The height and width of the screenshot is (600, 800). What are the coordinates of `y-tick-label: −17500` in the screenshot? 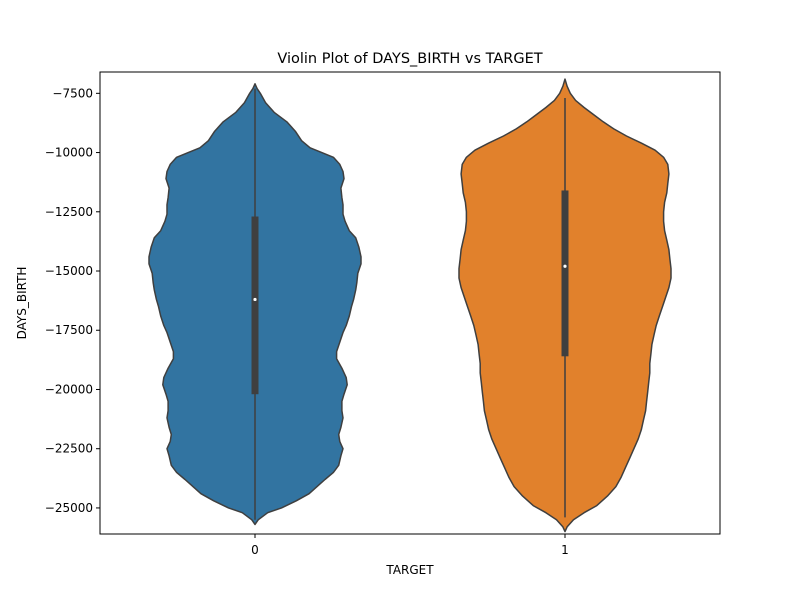 It's located at (69, 330).